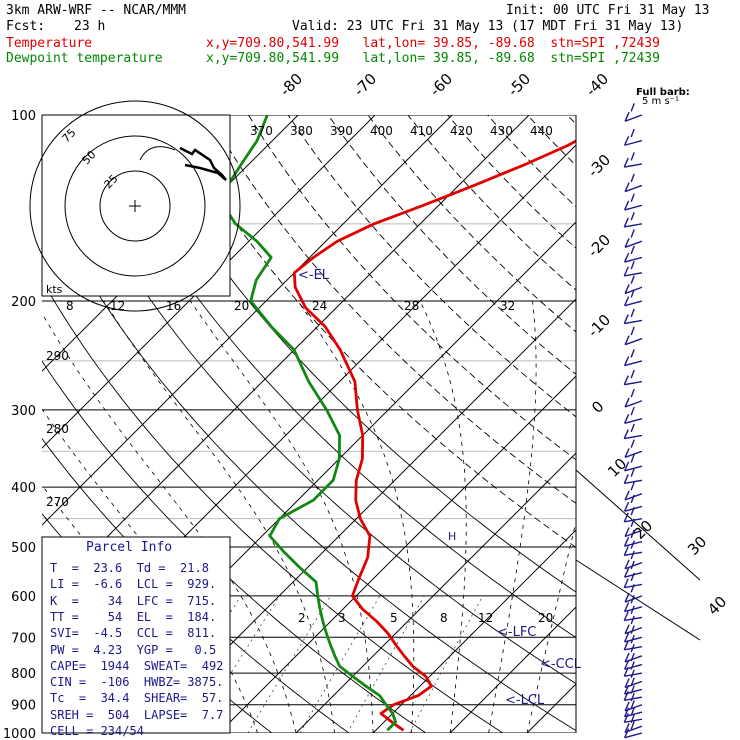 This screenshot has height=740, width=740. Describe the element at coordinates (241, 306) in the screenshot. I see `mixing-ratio-label: 20` at that location.